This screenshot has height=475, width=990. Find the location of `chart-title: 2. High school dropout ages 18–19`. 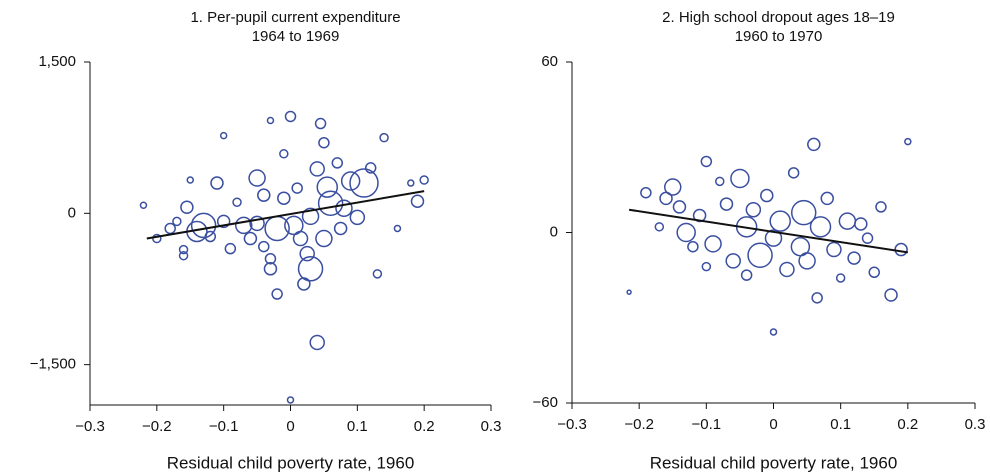

chart-title: 2. High school dropout ages 18–19 is located at coordinates (778, 17).